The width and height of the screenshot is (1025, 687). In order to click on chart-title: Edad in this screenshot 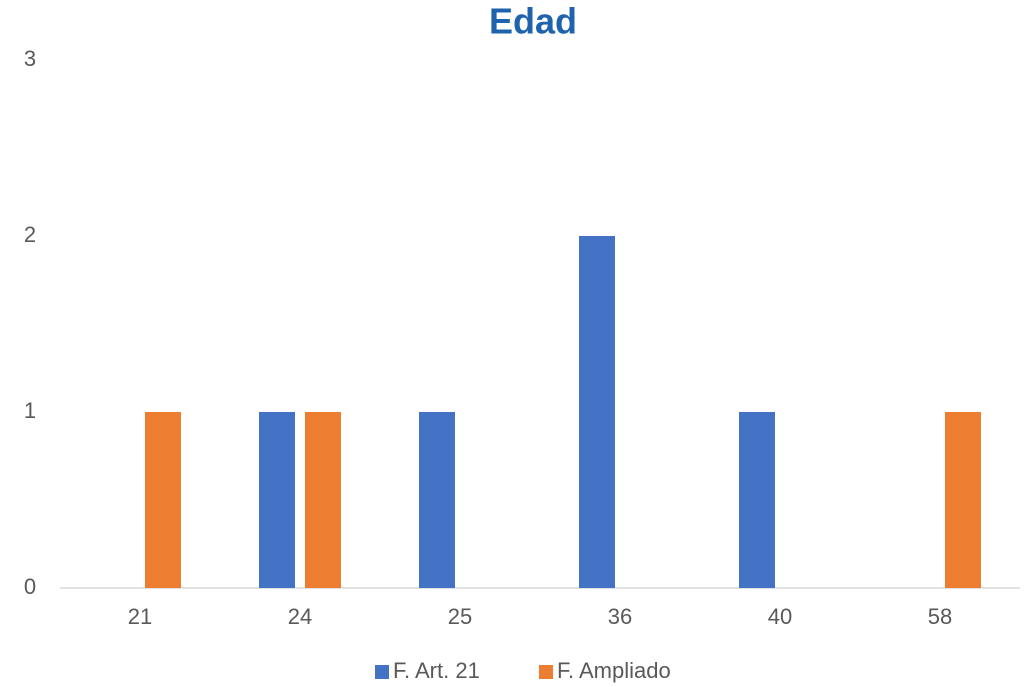, I will do `click(533, 21)`.